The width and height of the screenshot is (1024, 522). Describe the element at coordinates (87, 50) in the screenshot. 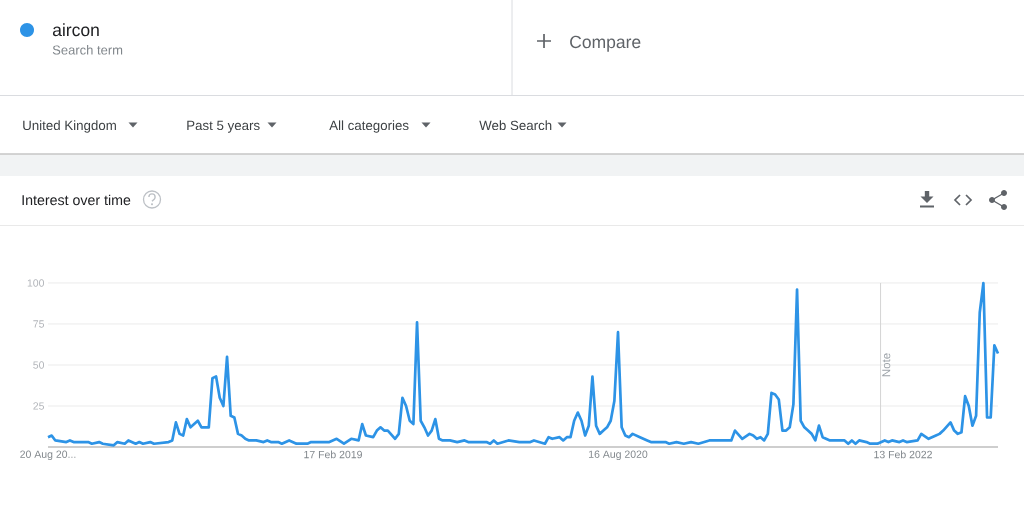

I see `text: Search term` at that location.